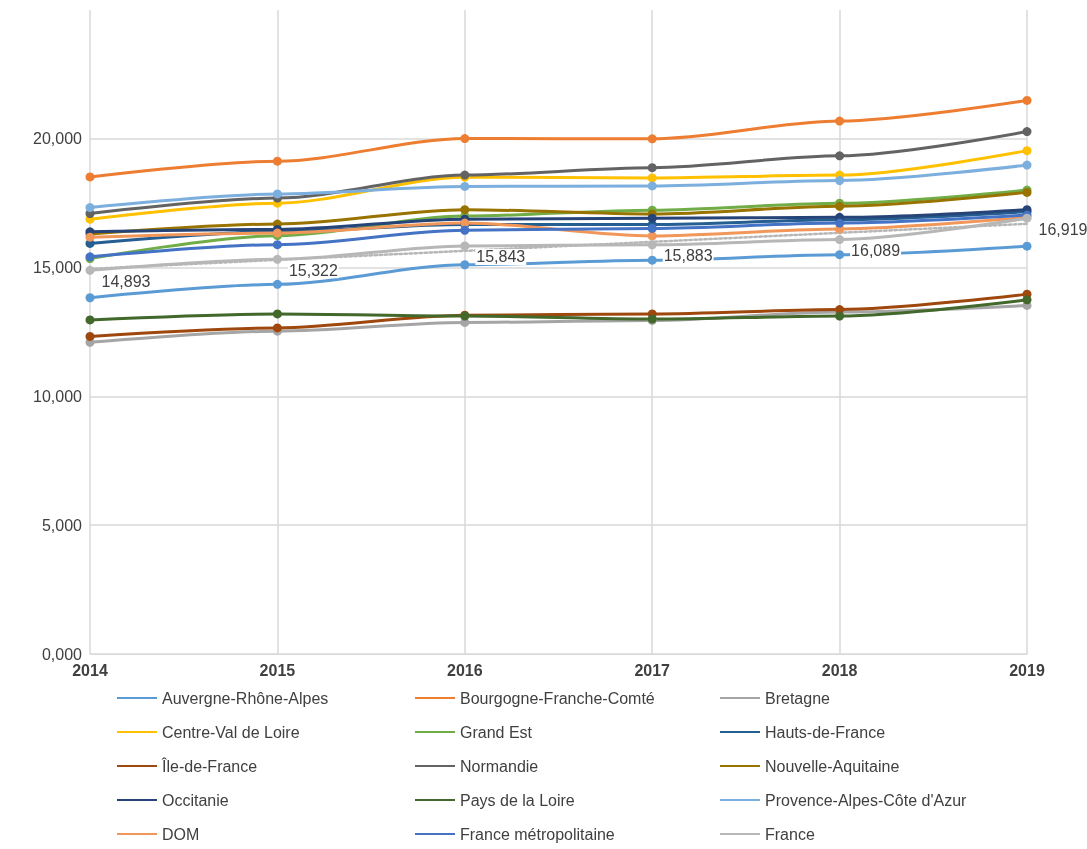 This screenshot has height=849, width=1087. What do you see at coordinates (537, 834) in the screenshot?
I see `legend-label: France métropolitaine` at bounding box center [537, 834].